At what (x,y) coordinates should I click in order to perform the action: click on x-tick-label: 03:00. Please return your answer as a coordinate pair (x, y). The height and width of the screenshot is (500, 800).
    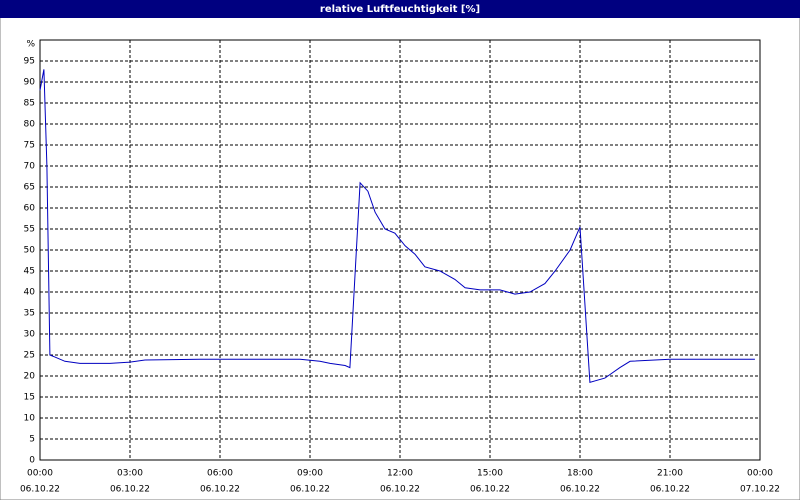
    Looking at the image, I should click on (130, 474).